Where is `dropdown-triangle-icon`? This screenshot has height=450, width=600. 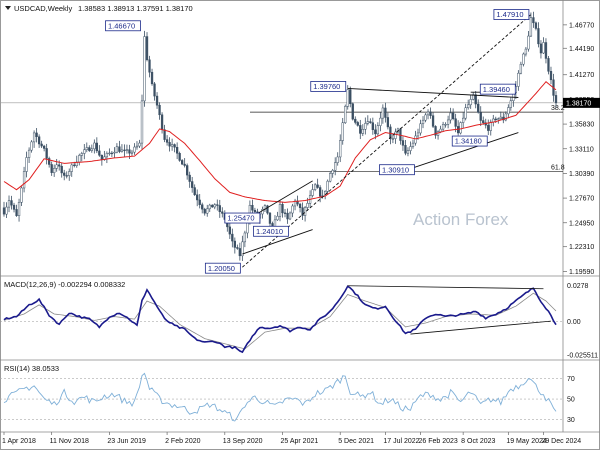 dropdown-triangle-icon is located at coordinates (8, 8).